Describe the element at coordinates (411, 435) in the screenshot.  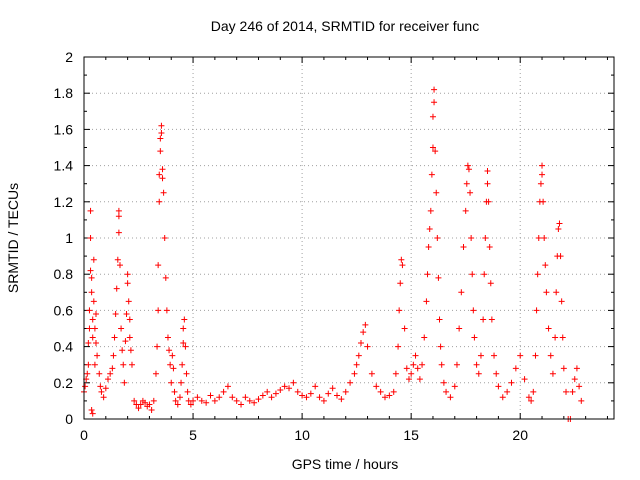
I see `x-tick-label: 15` at that location.